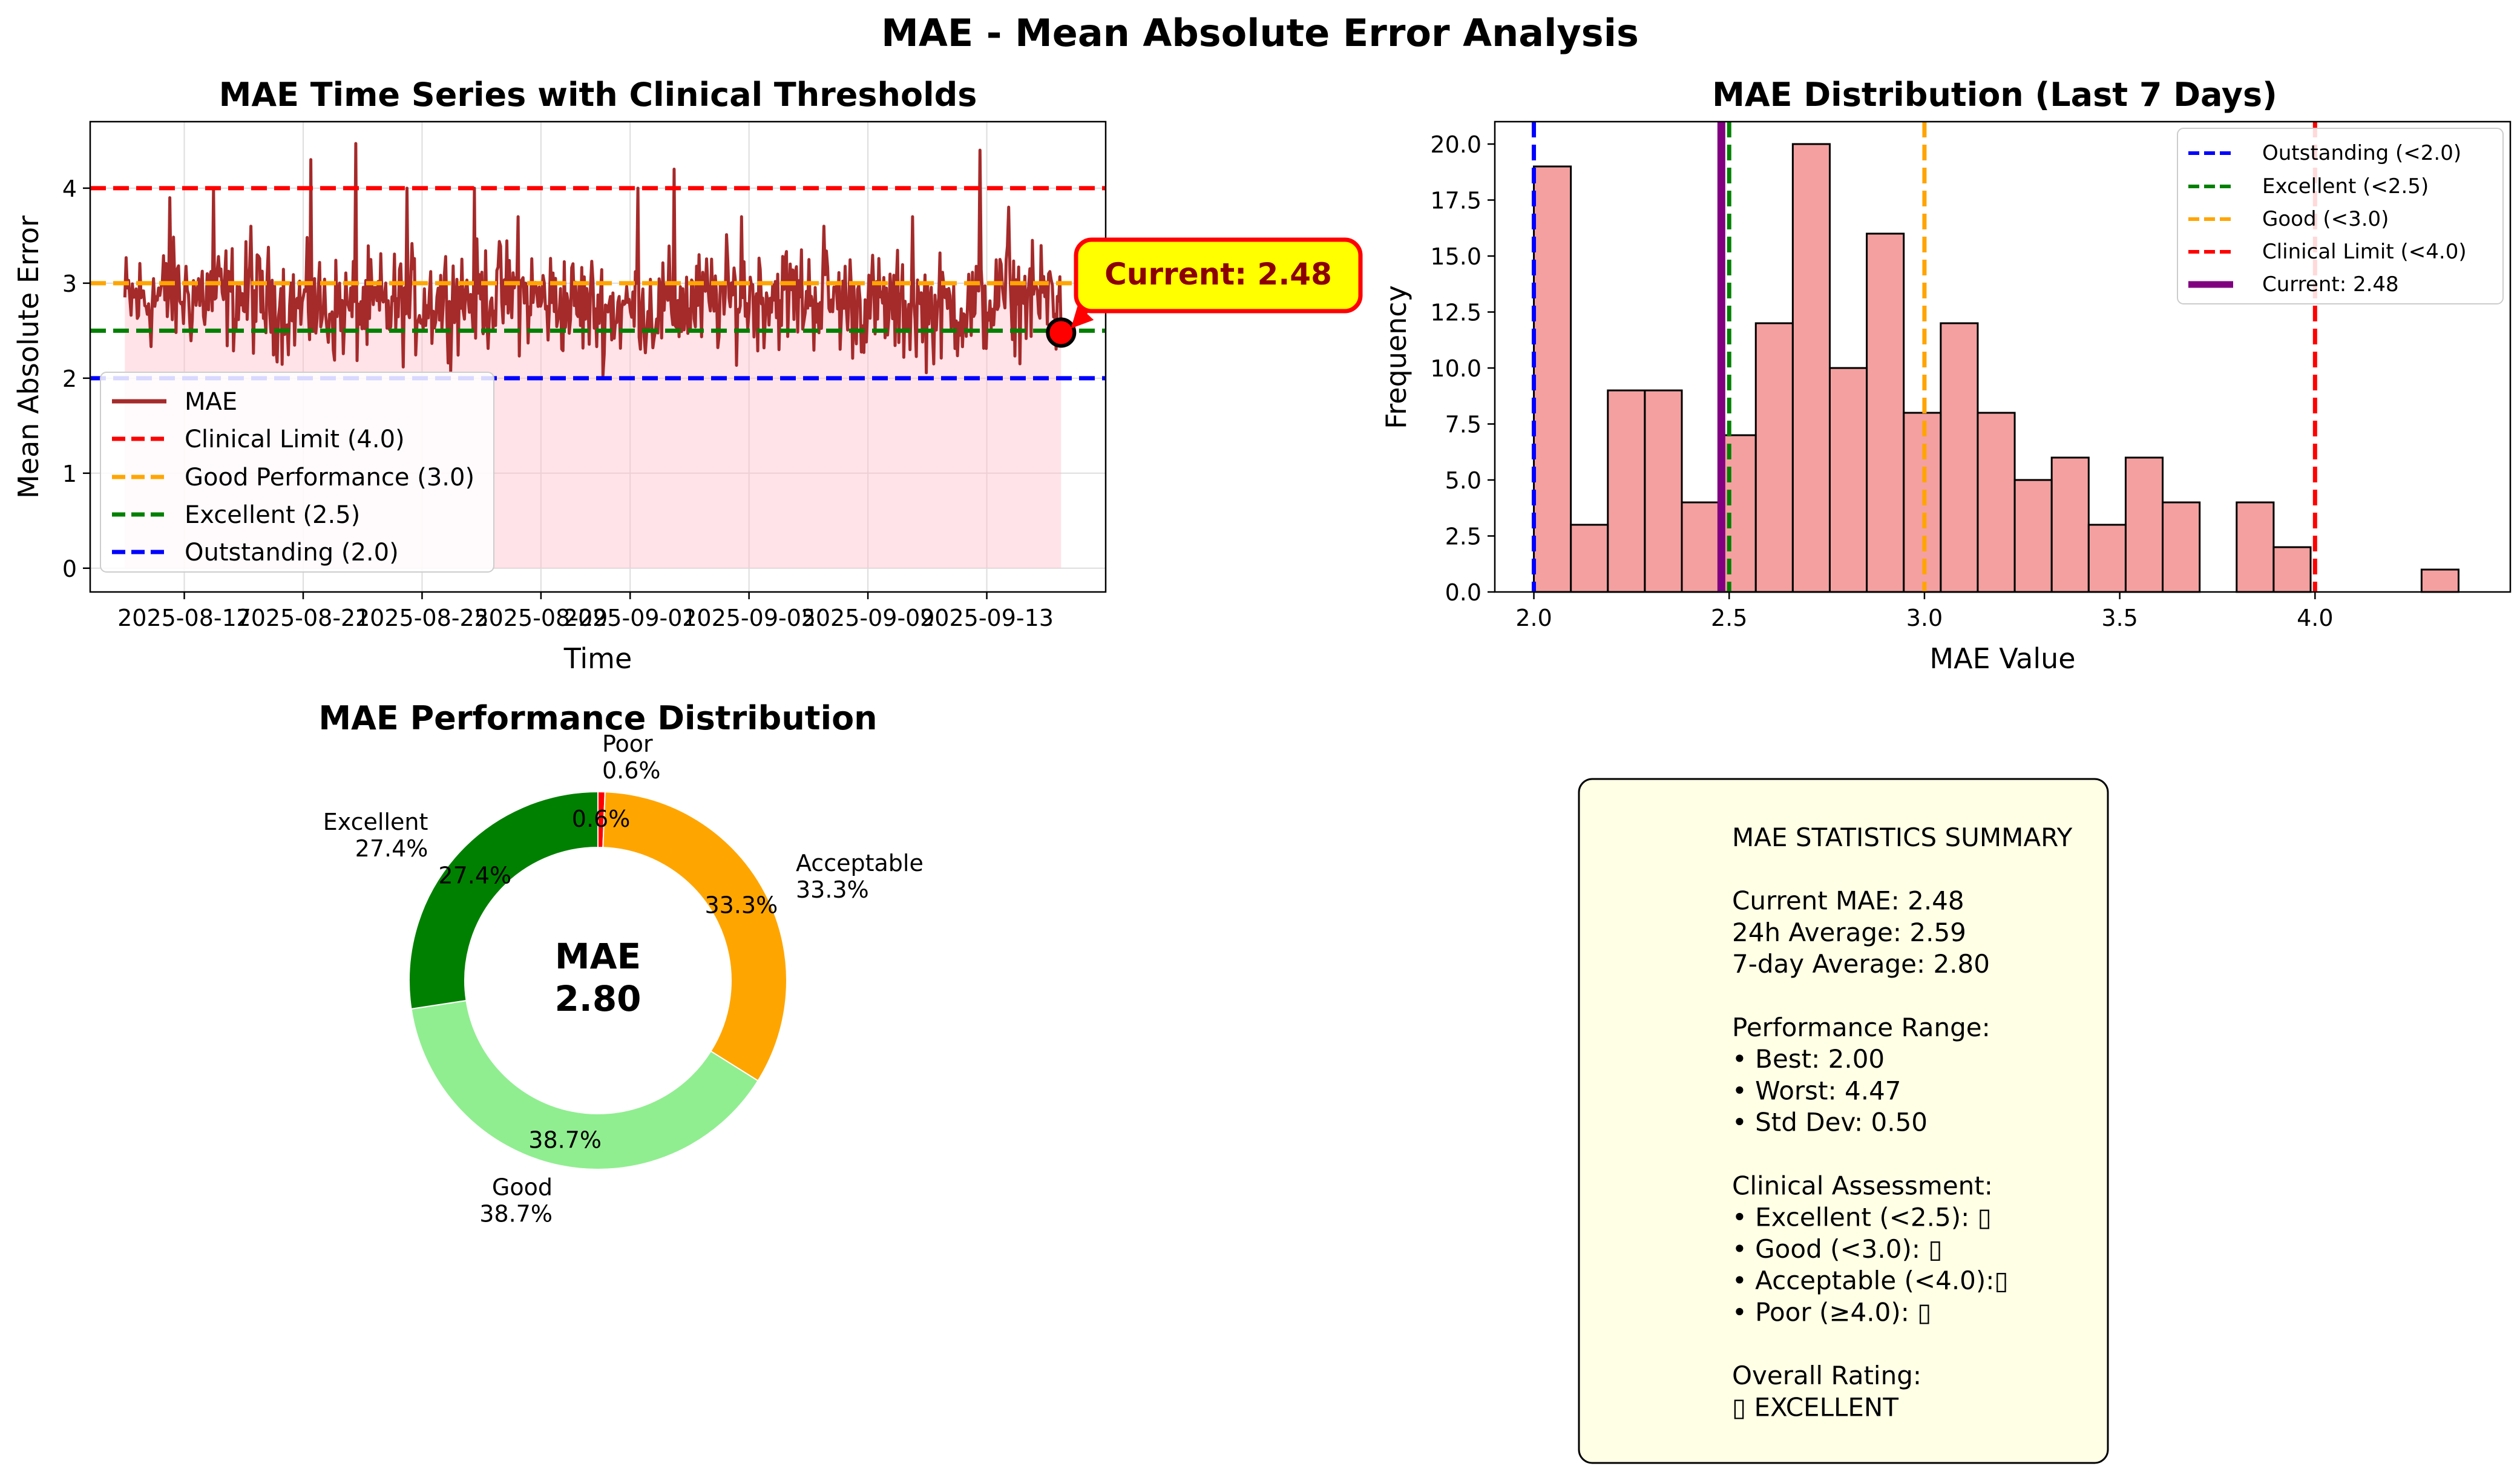  I want to click on timeseries-xlabel: Time, so click(597, 658).